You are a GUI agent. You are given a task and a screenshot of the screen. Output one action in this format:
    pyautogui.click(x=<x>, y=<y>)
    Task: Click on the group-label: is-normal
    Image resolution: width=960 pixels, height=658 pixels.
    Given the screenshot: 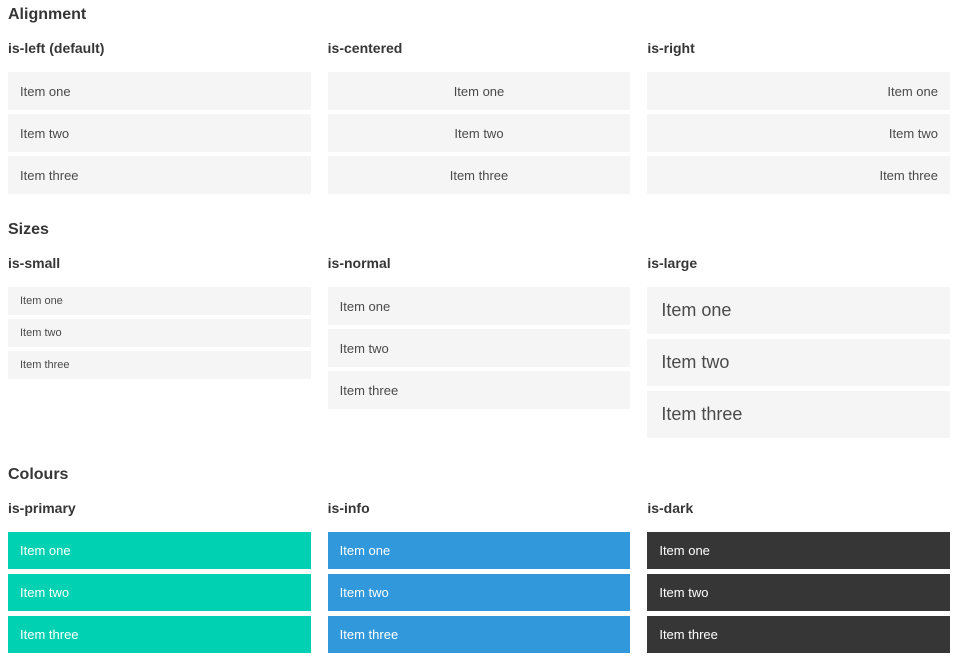 What is the action you would take?
    pyautogui.click(x=359, y=263)
    